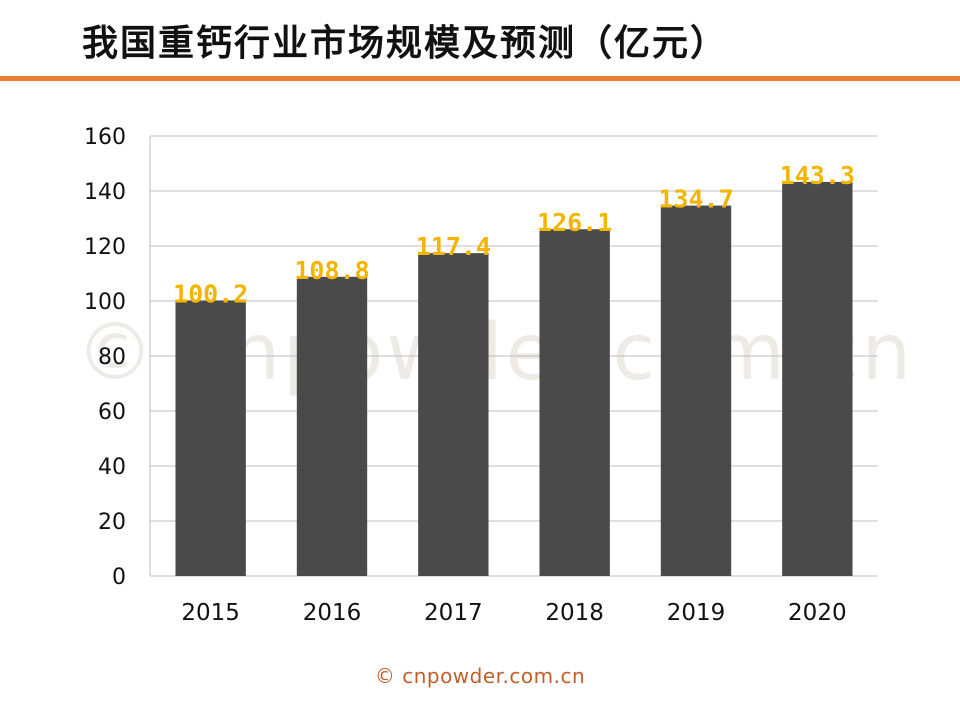 The width and height of the screenshot is (960, 720). What do you see at coordinates (695, 199) in the screenshot?
I see `data-label-2019: 134.7` at bounding box center [695, 199].